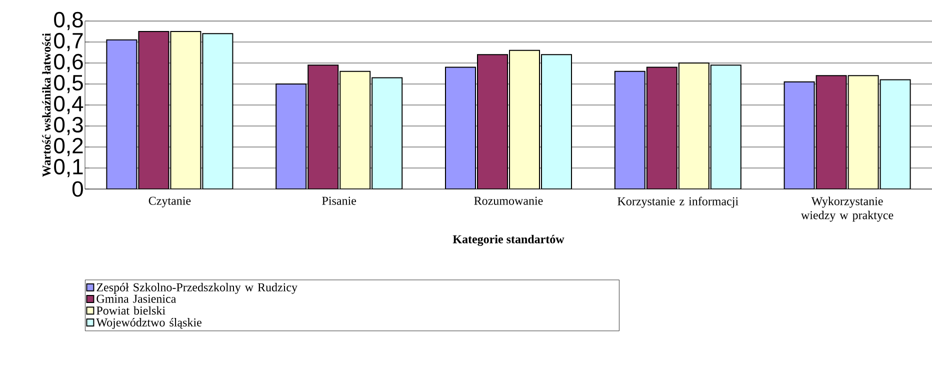 The height and width of the screenshot is (365, 932). What do you see at coordinates (508, 200) in the screenshot?
I see `x-tick-label: Rozumowanie` at bounding box center [508, 200].